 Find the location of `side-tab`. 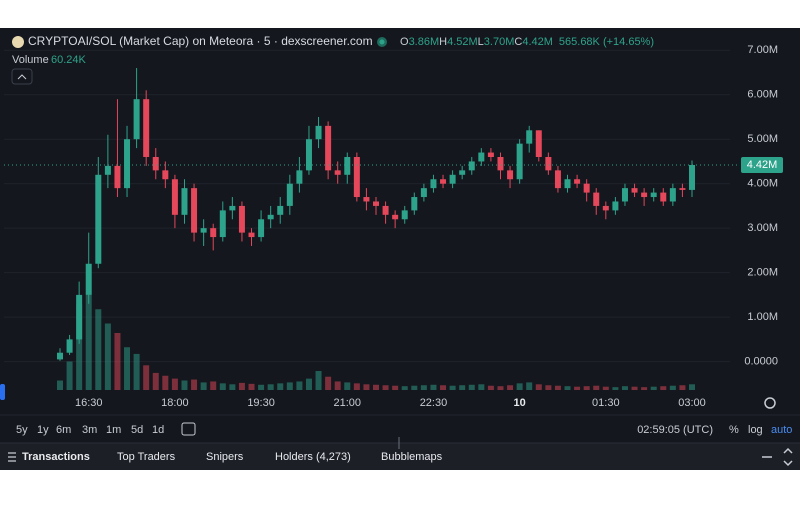

side-tab is located at coordinates (2, 392).